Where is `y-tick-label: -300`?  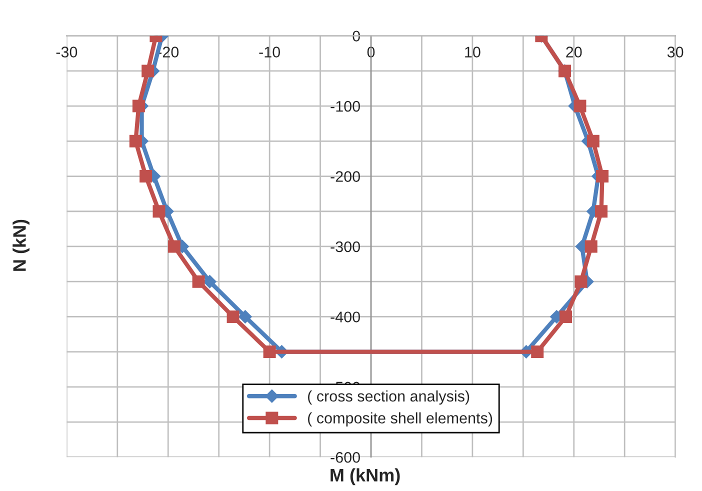
y-tick-label: -300 is located at coordinates (345, 246).